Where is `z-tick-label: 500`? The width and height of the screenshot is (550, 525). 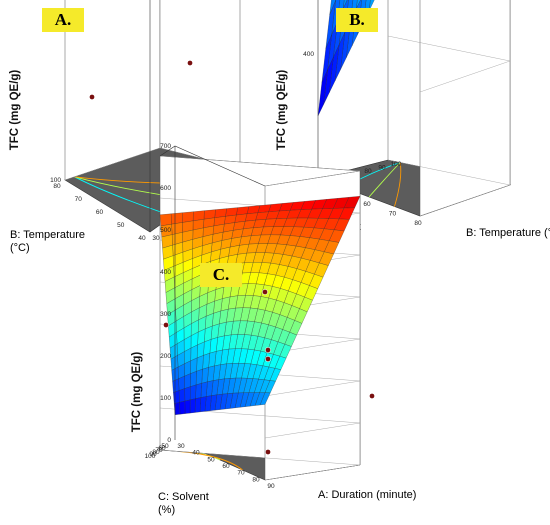
z-tick-label: 500 is located at coordinates (165, 230).